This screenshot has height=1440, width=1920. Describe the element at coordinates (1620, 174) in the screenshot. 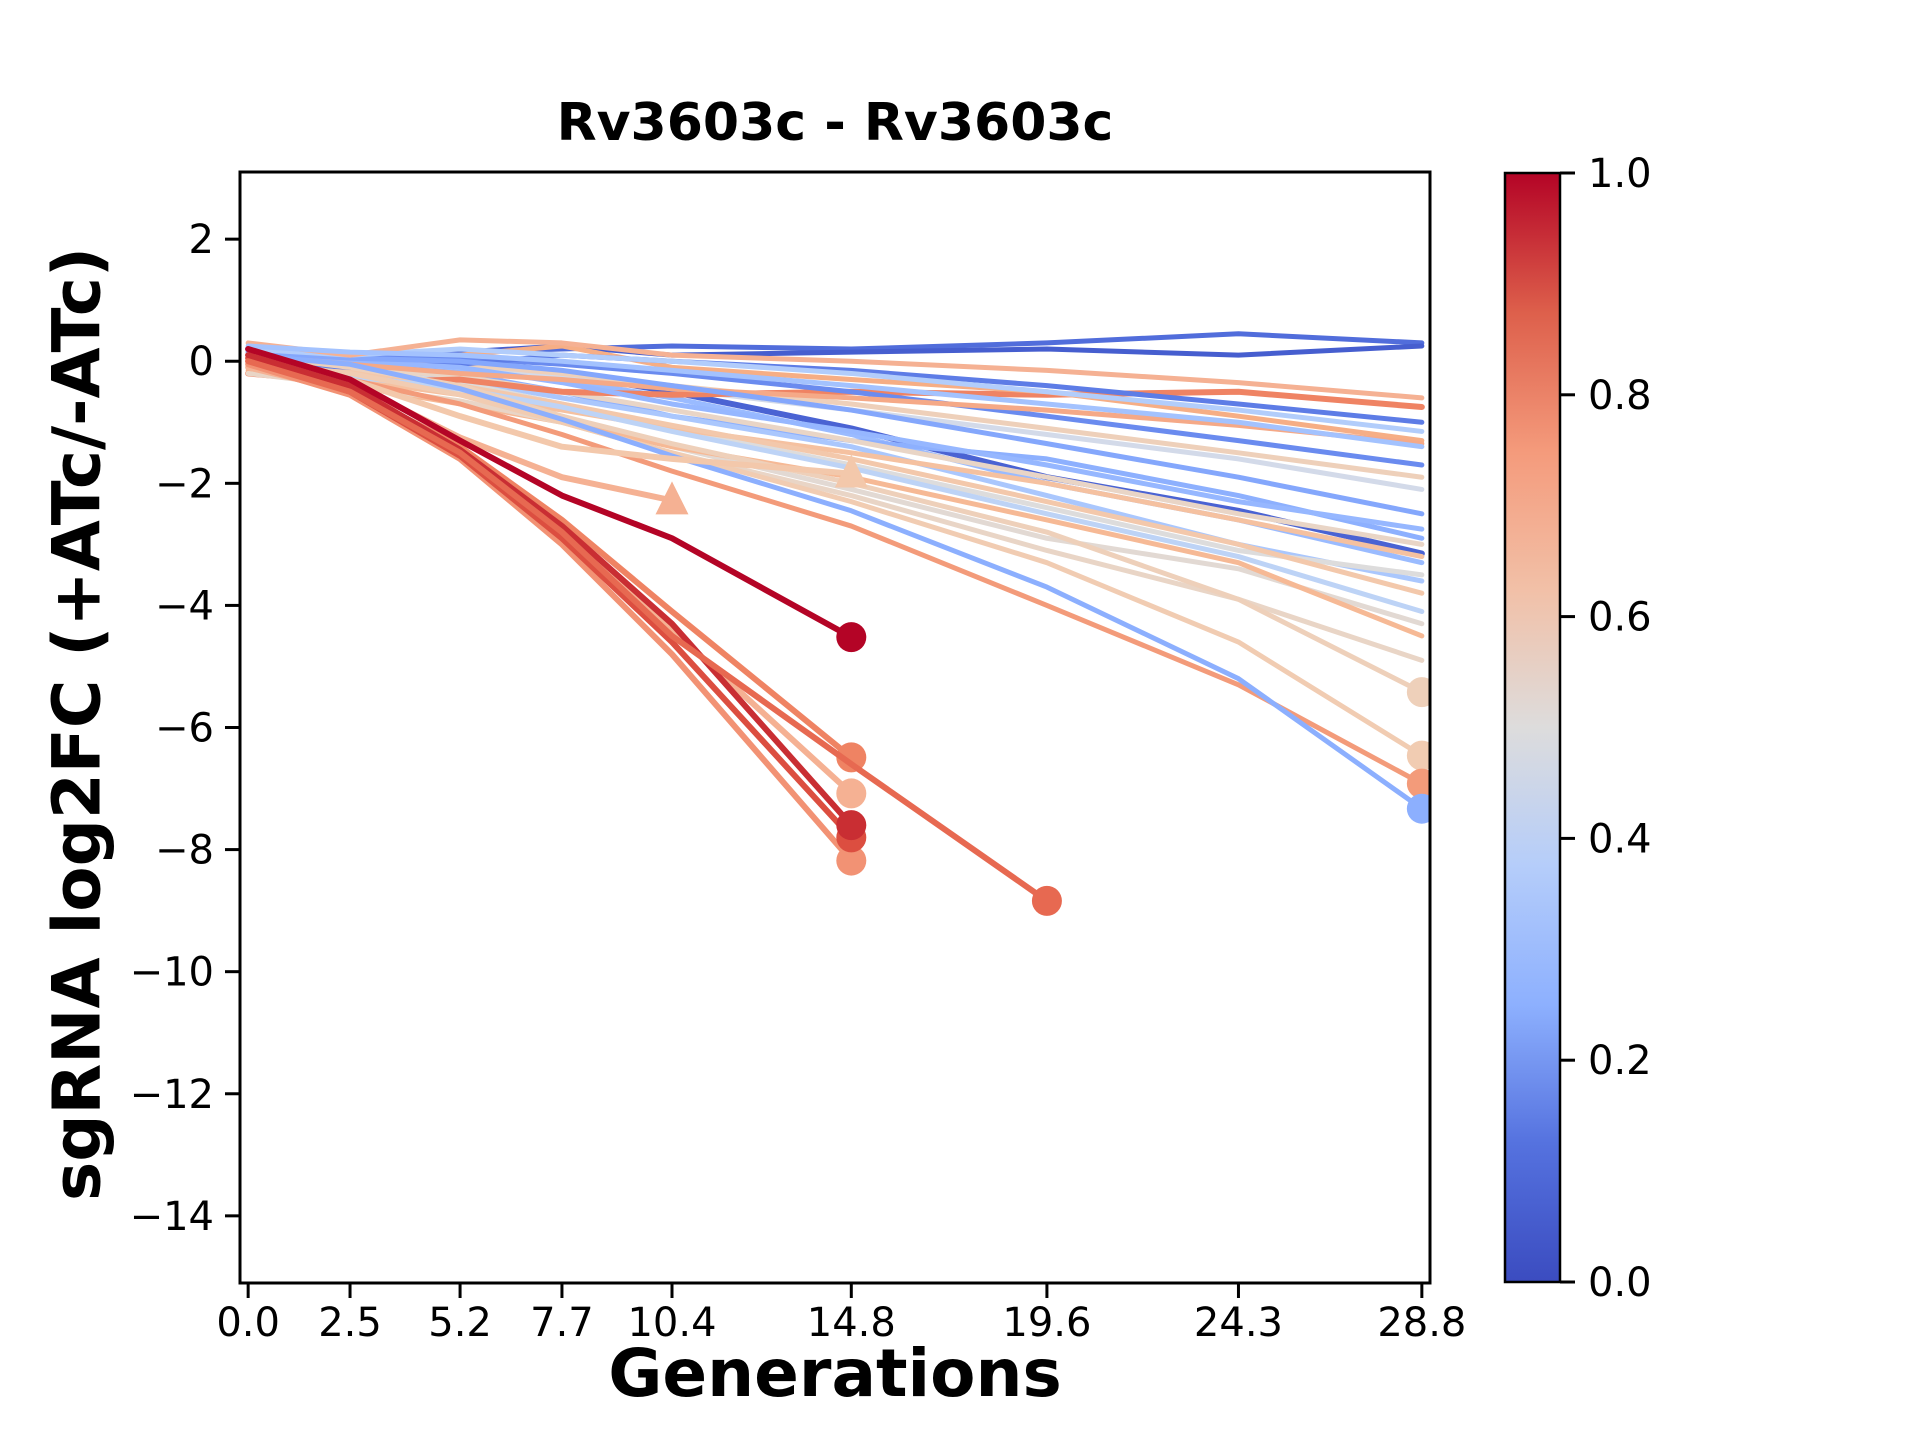

I see `colorbar-tick-label: 1.0` at that location.